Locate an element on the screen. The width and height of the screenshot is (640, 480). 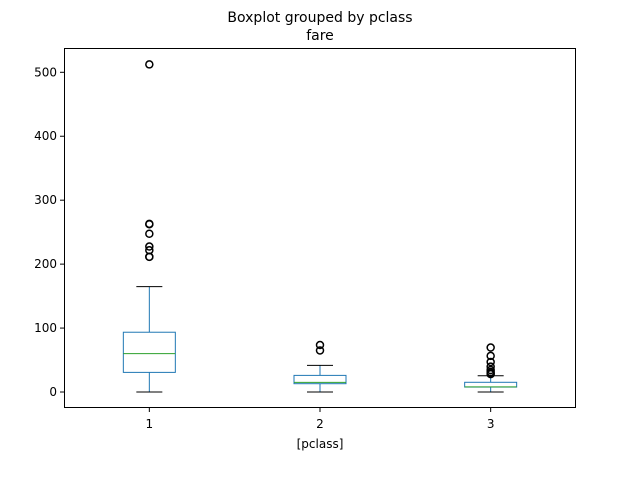
x-axis-label: [pclass] is located at coordinates (320, 444).